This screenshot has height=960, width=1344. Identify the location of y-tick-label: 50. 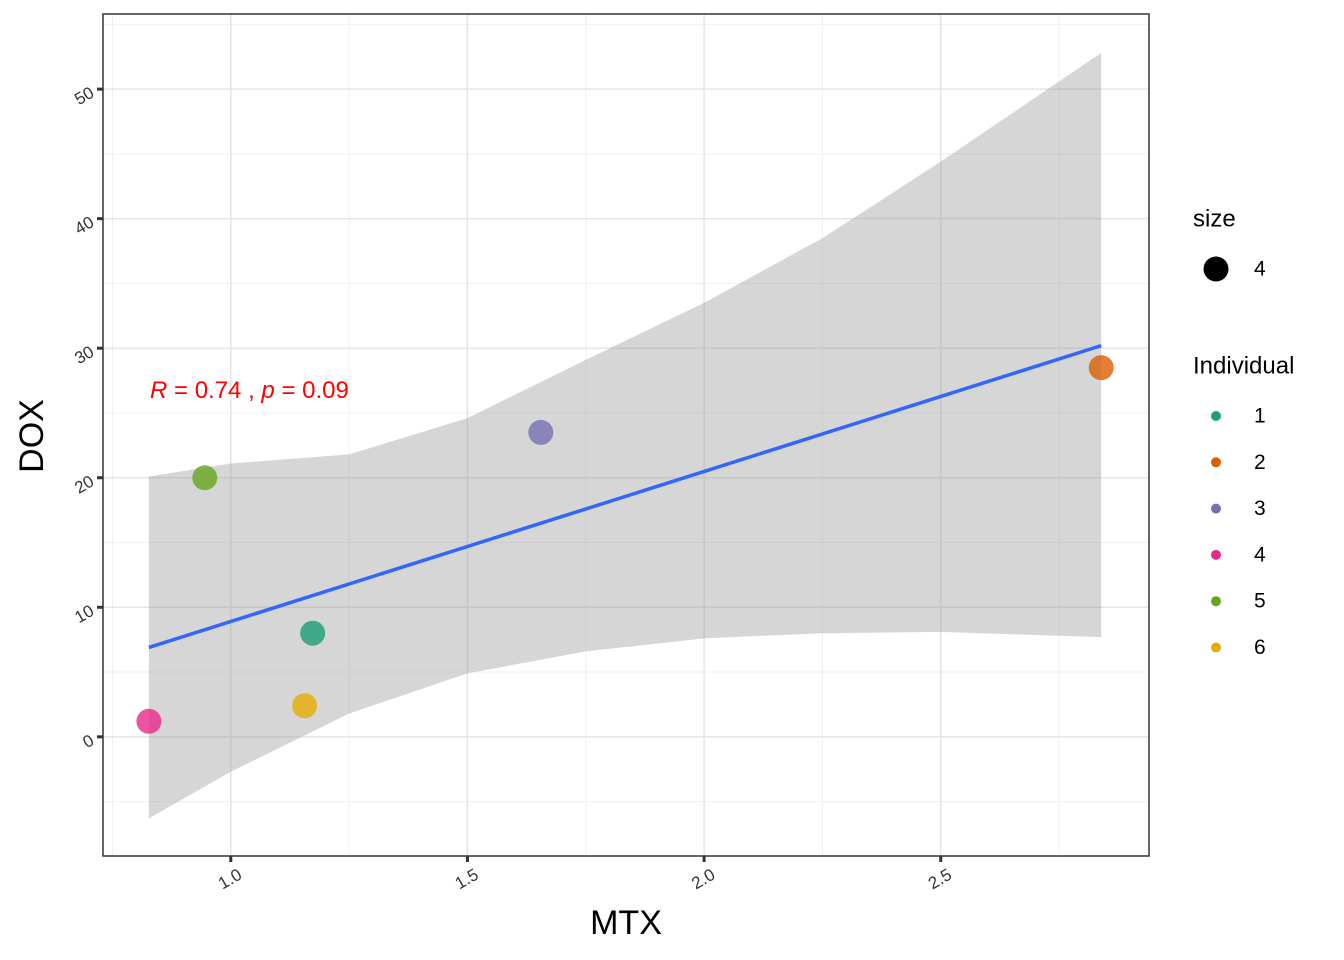
(84, 96).